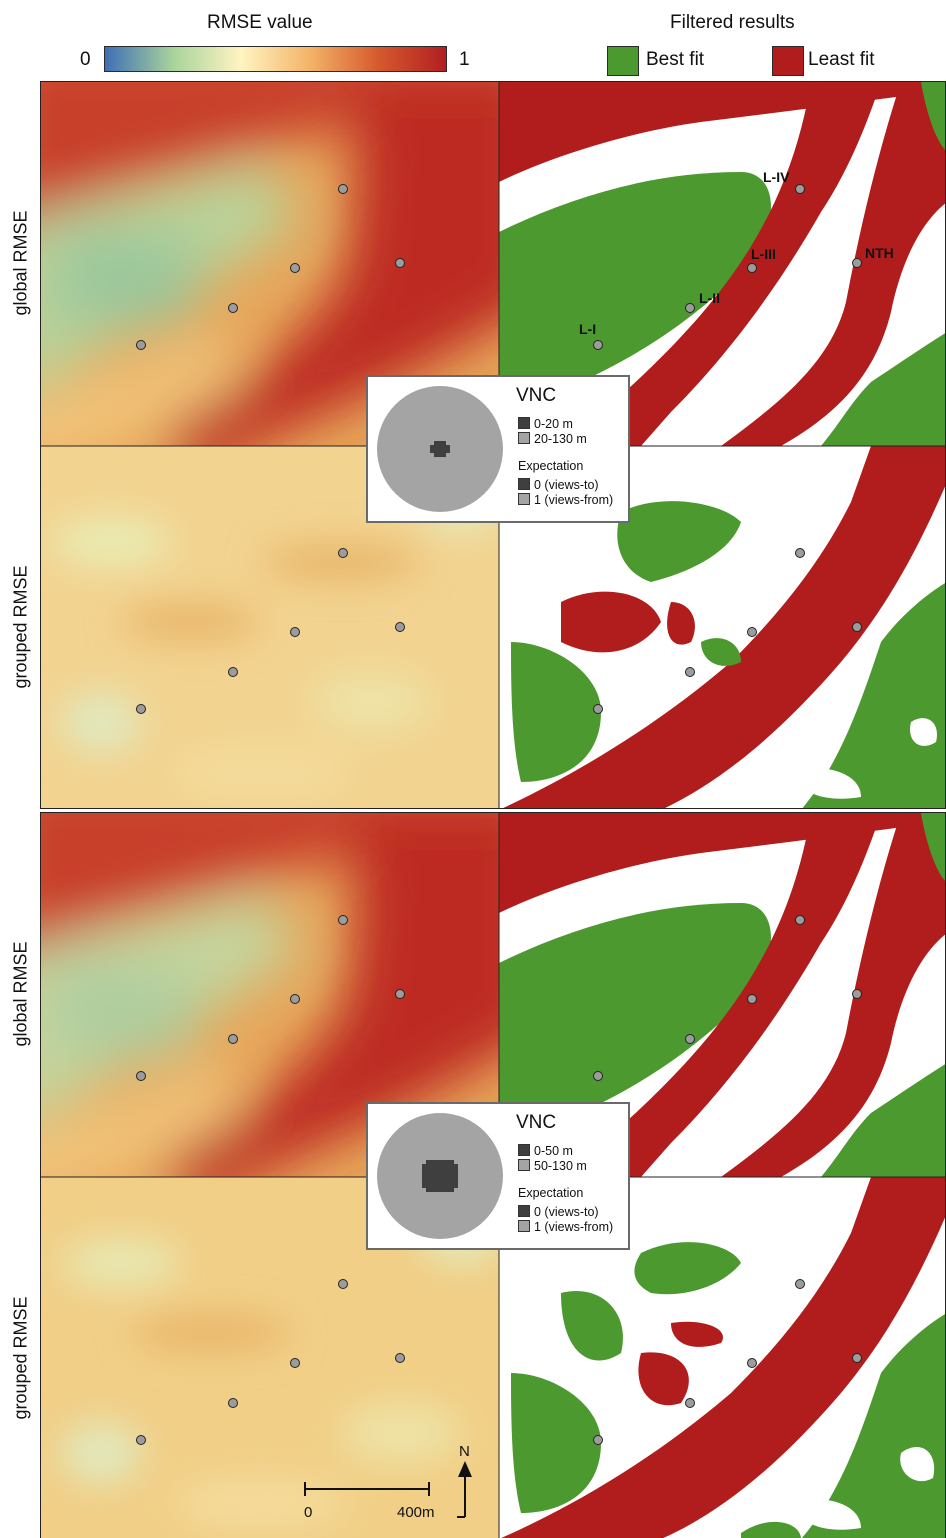 The height and width of the screenshot is (1538, 946). I want to click on vnc-item-outer-label-1: 20-130 m, so click(560, 439).